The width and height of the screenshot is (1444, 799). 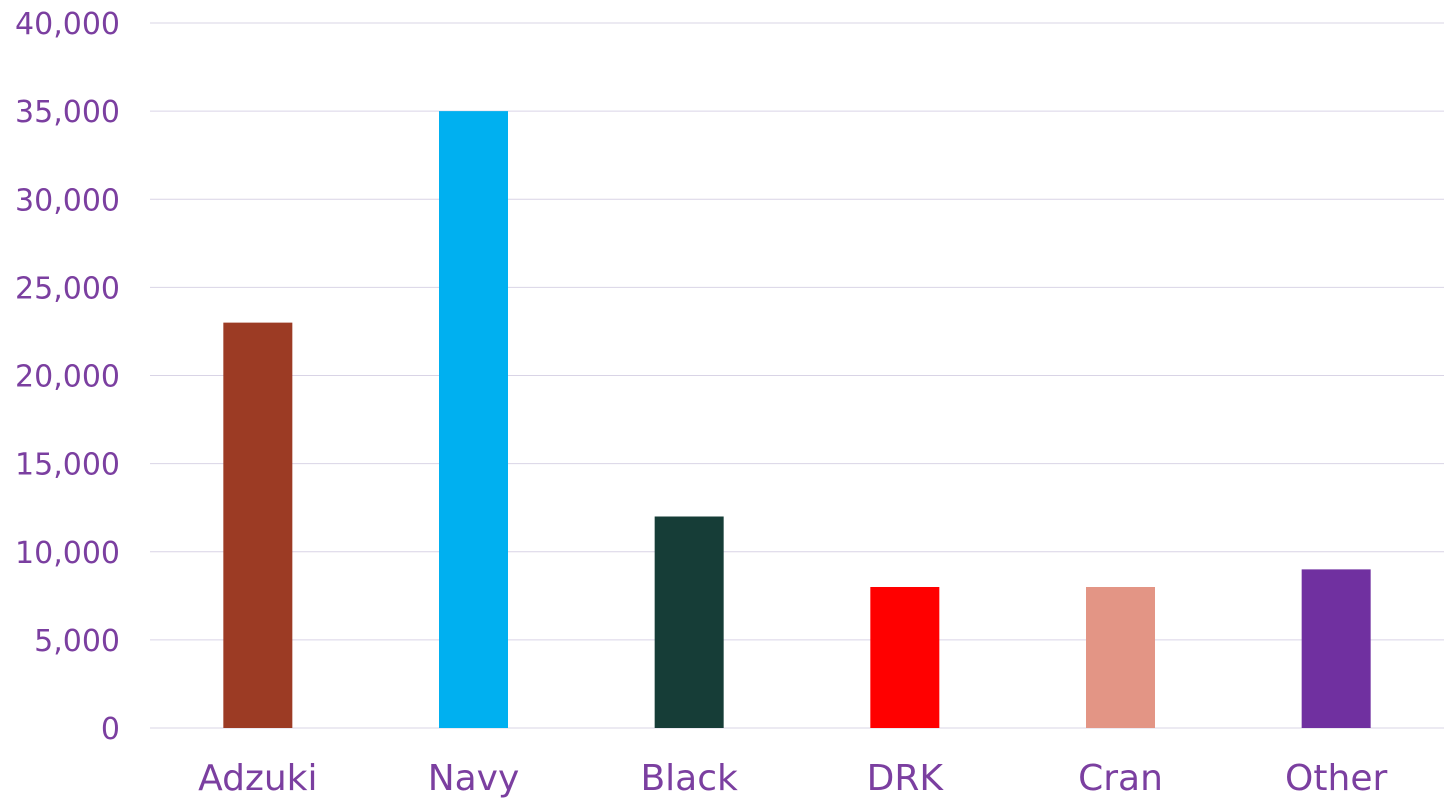 What do you see at coordinates (67, 112) in the screenshot?
I see `y-tick-label: 35,000` at bounding box center [67, 112].